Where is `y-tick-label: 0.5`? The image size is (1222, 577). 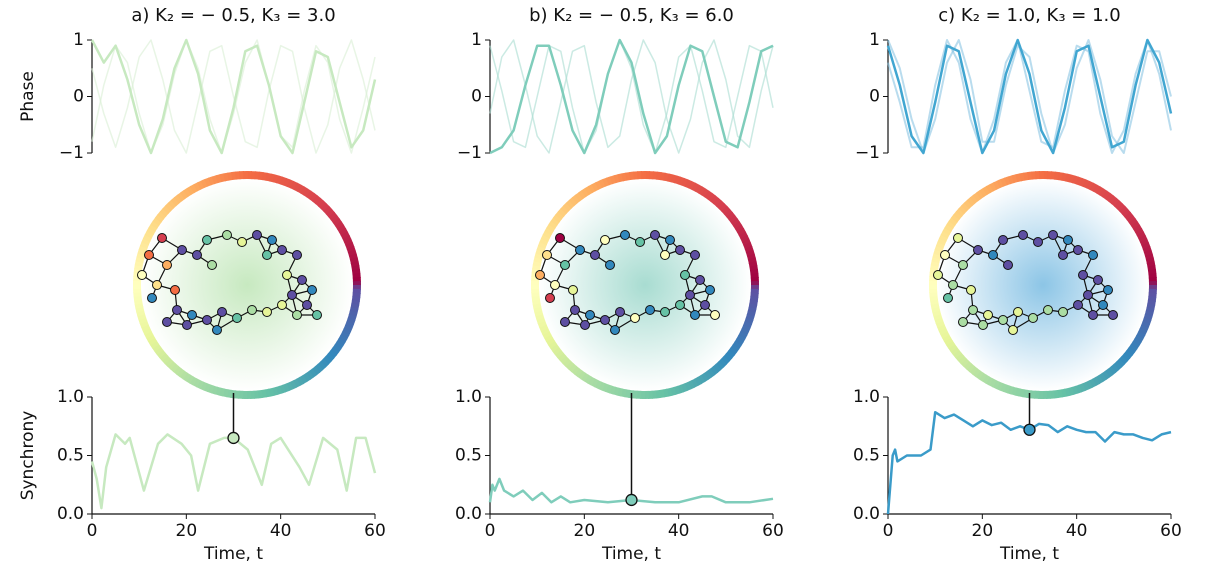
y-tick-label: 0.5 is located at coordinates (468, 456).